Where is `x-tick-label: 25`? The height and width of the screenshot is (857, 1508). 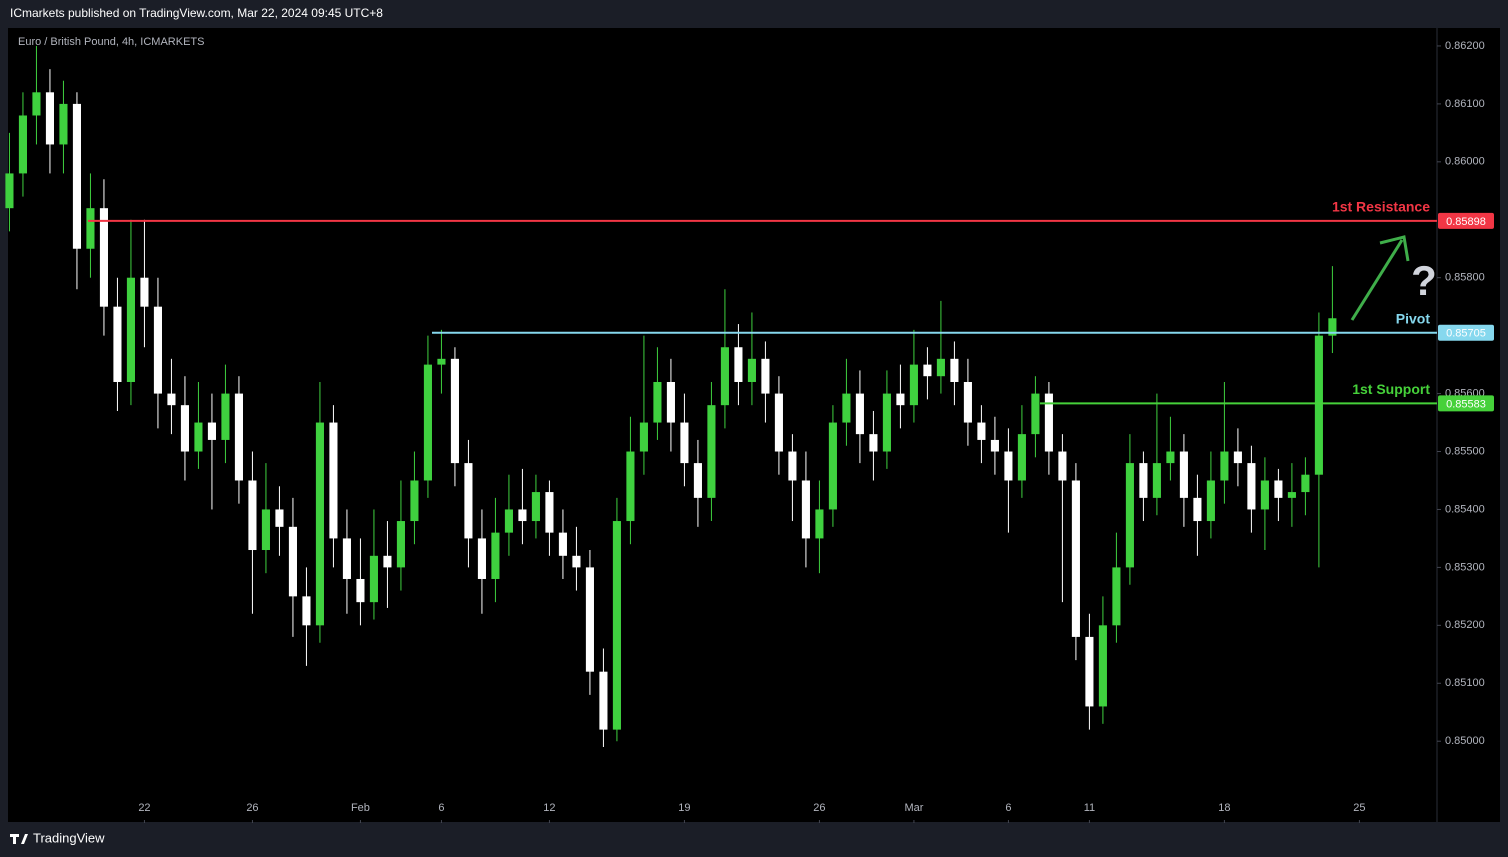 x-tick-label: 25 is located at coordinates (1359, 808).